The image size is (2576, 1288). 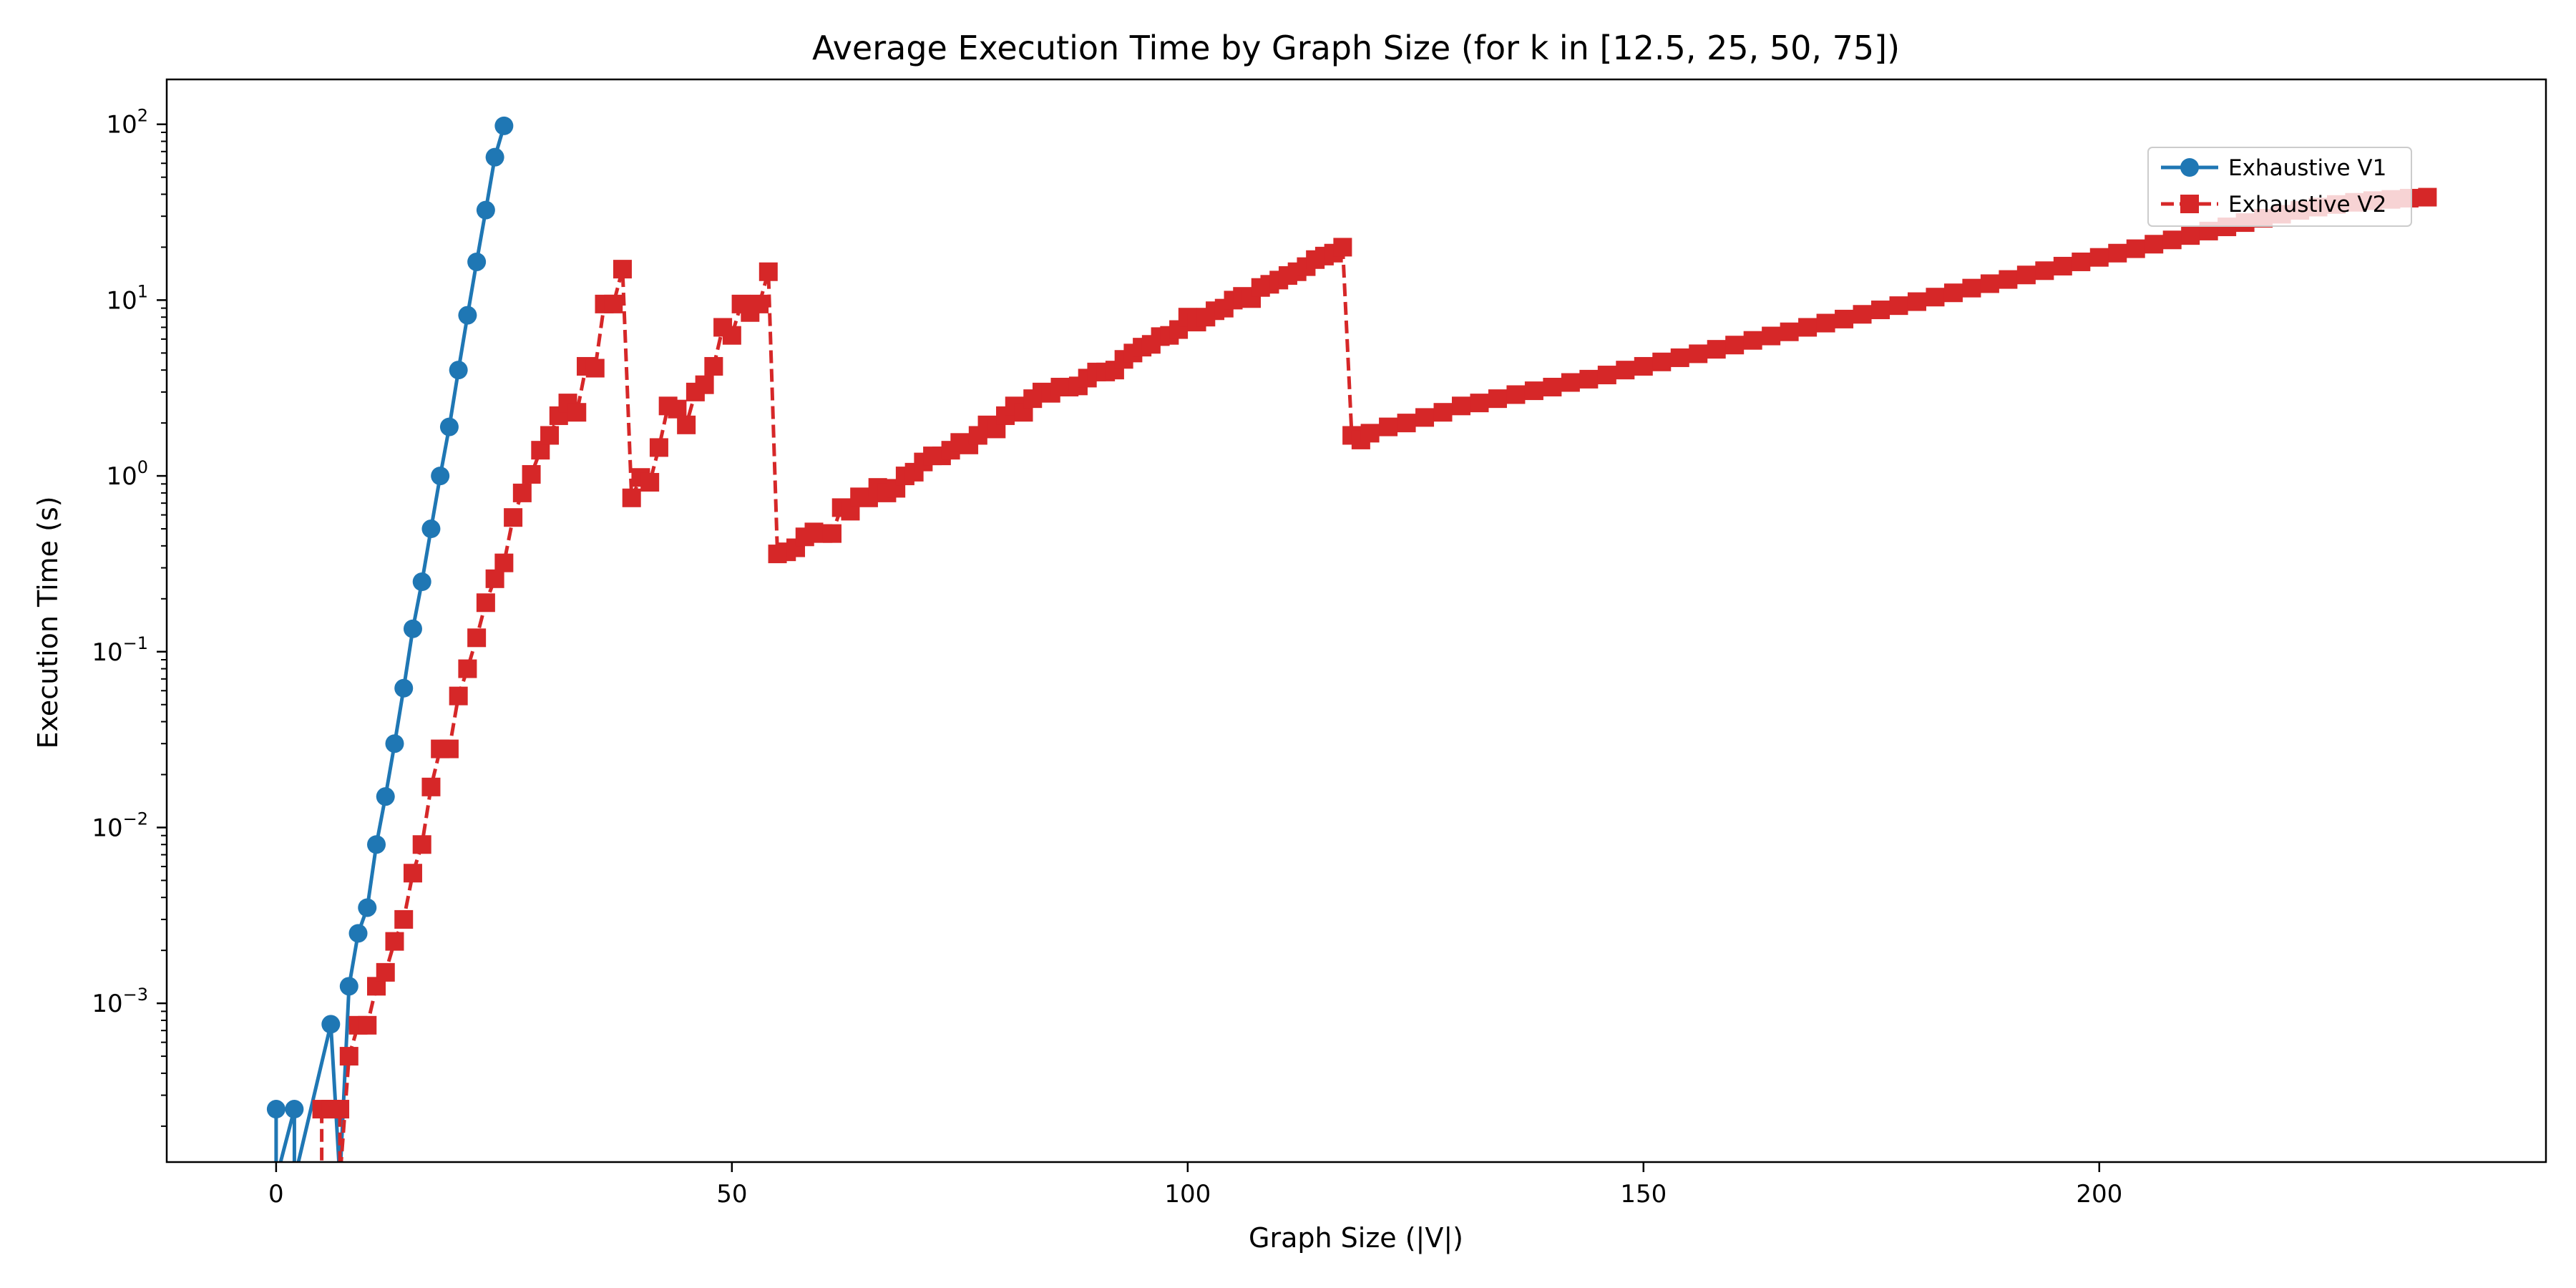 What do you see at coordinates (2279, 187) in the screenshot?
I see `legend: Exhaustive V1 Exhaustive V2` at bounding box center [2279, 187].